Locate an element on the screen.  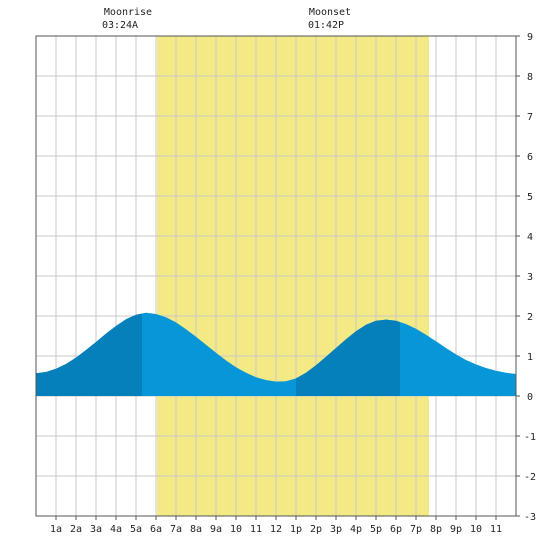
x-tick-label: 1a is located at coordinates (56, 529).